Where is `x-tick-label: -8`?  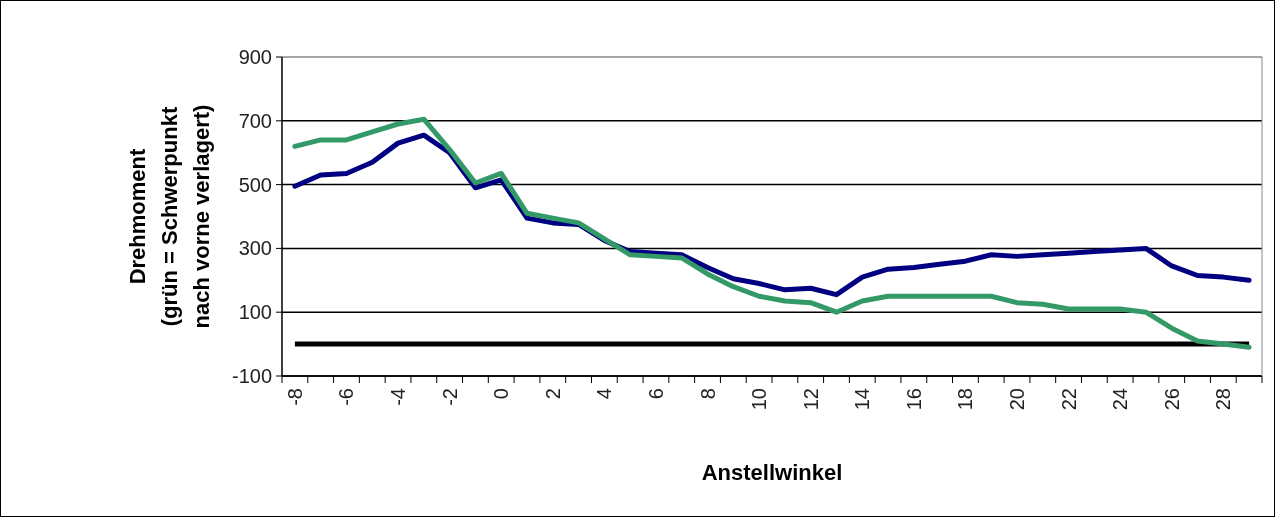
x-tick-label: -8 is located at coordinates (294, 397).